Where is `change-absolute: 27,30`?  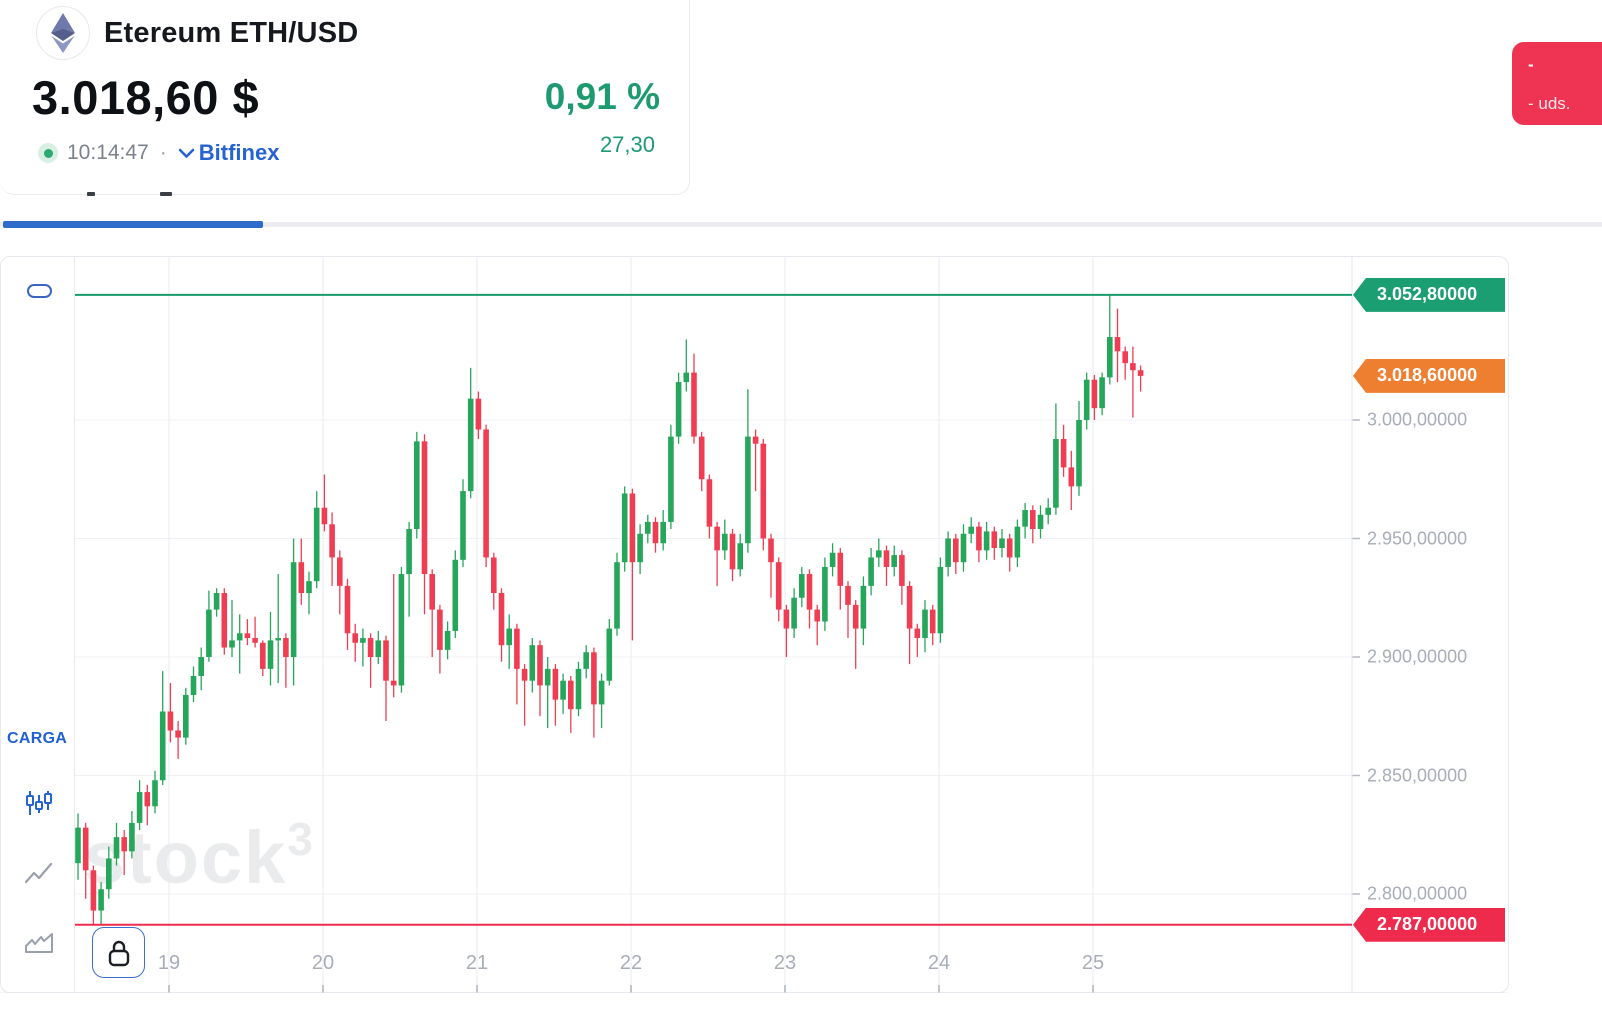 change-absolute: 27,30 is located at coordinates (627, 144).